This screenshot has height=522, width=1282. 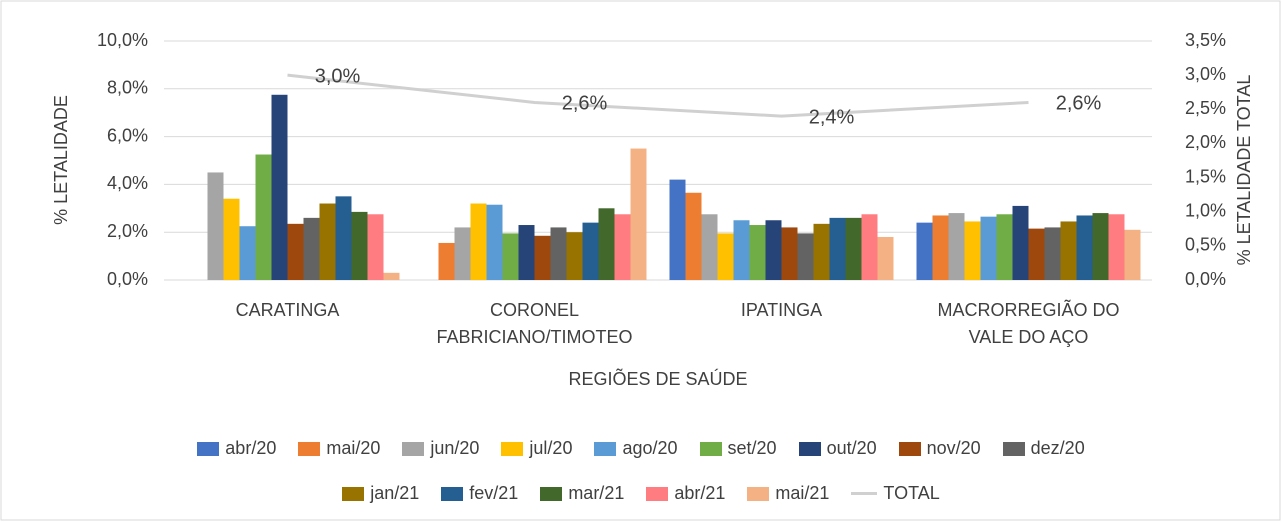 I want to click on y-tick-label: 4,0%, so click(x=127, y=183).